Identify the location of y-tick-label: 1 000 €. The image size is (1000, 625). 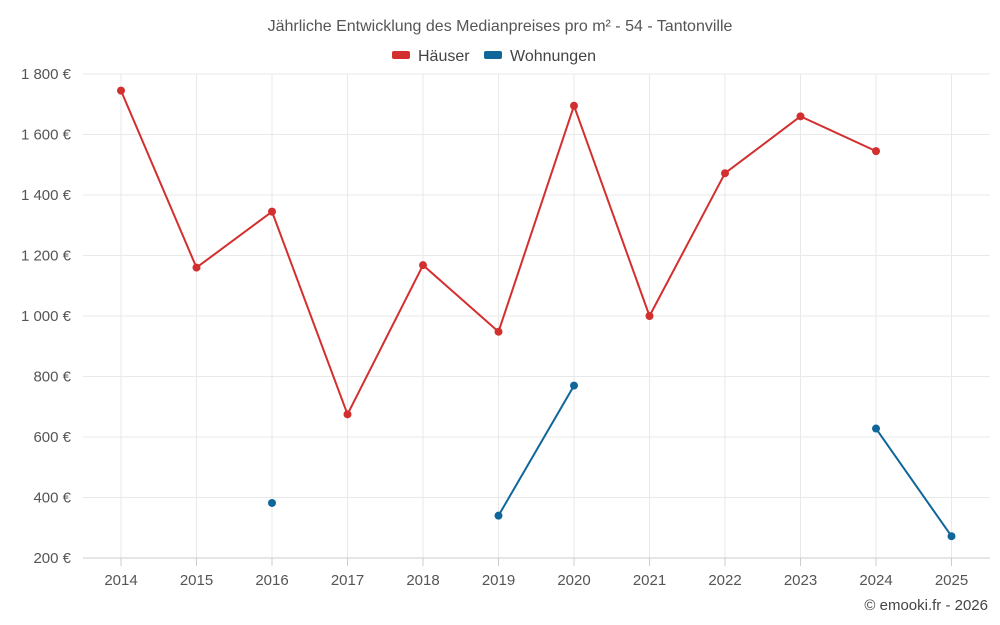
(46, 316).